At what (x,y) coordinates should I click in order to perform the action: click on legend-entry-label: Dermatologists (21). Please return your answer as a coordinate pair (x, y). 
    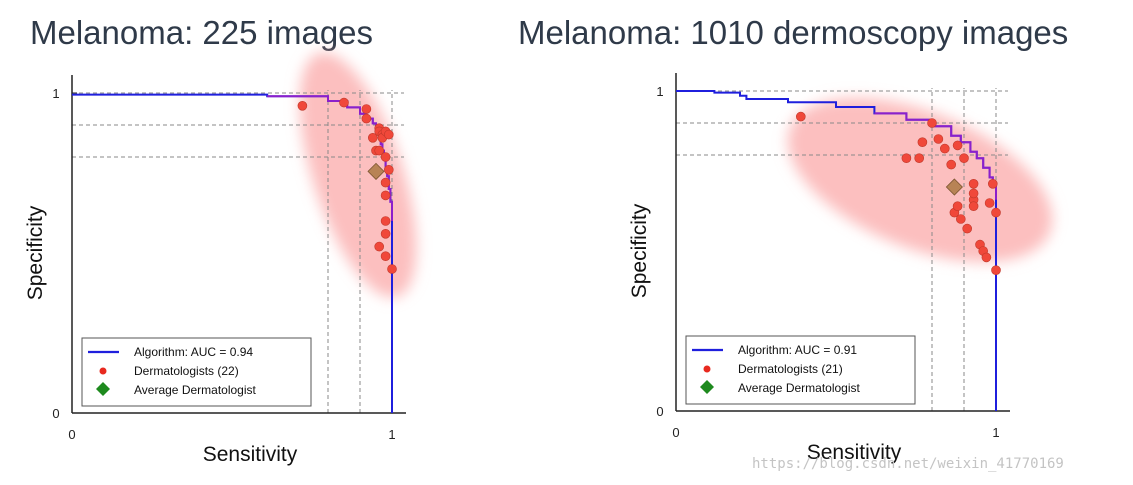
    Looking at the image, I should click on (790, 369).